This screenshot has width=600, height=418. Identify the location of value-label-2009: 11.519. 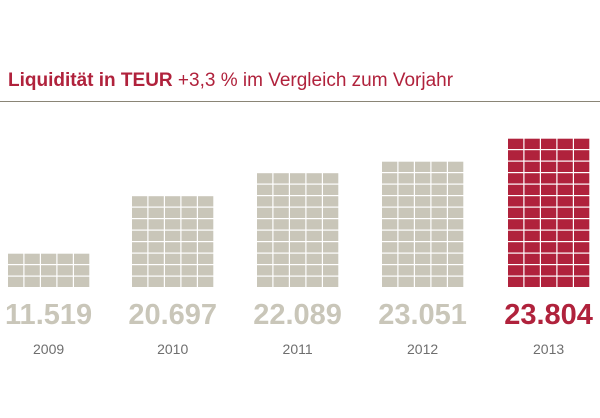
(48, 315).